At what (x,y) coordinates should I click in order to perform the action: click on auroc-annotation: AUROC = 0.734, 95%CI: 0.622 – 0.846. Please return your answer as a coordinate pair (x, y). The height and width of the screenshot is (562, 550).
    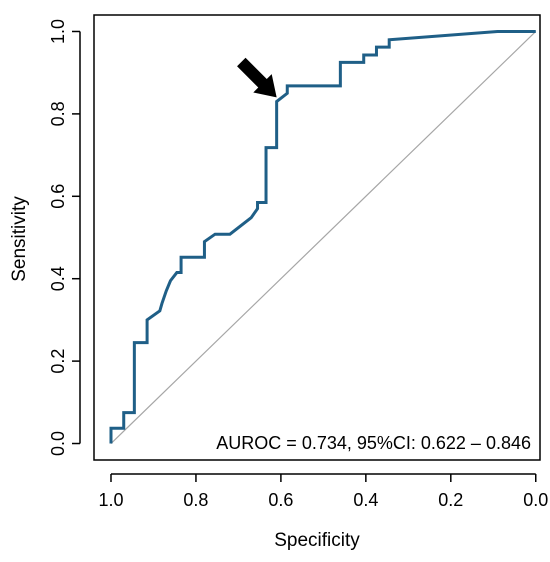
    Looking at the image, I should click on (373, 443).